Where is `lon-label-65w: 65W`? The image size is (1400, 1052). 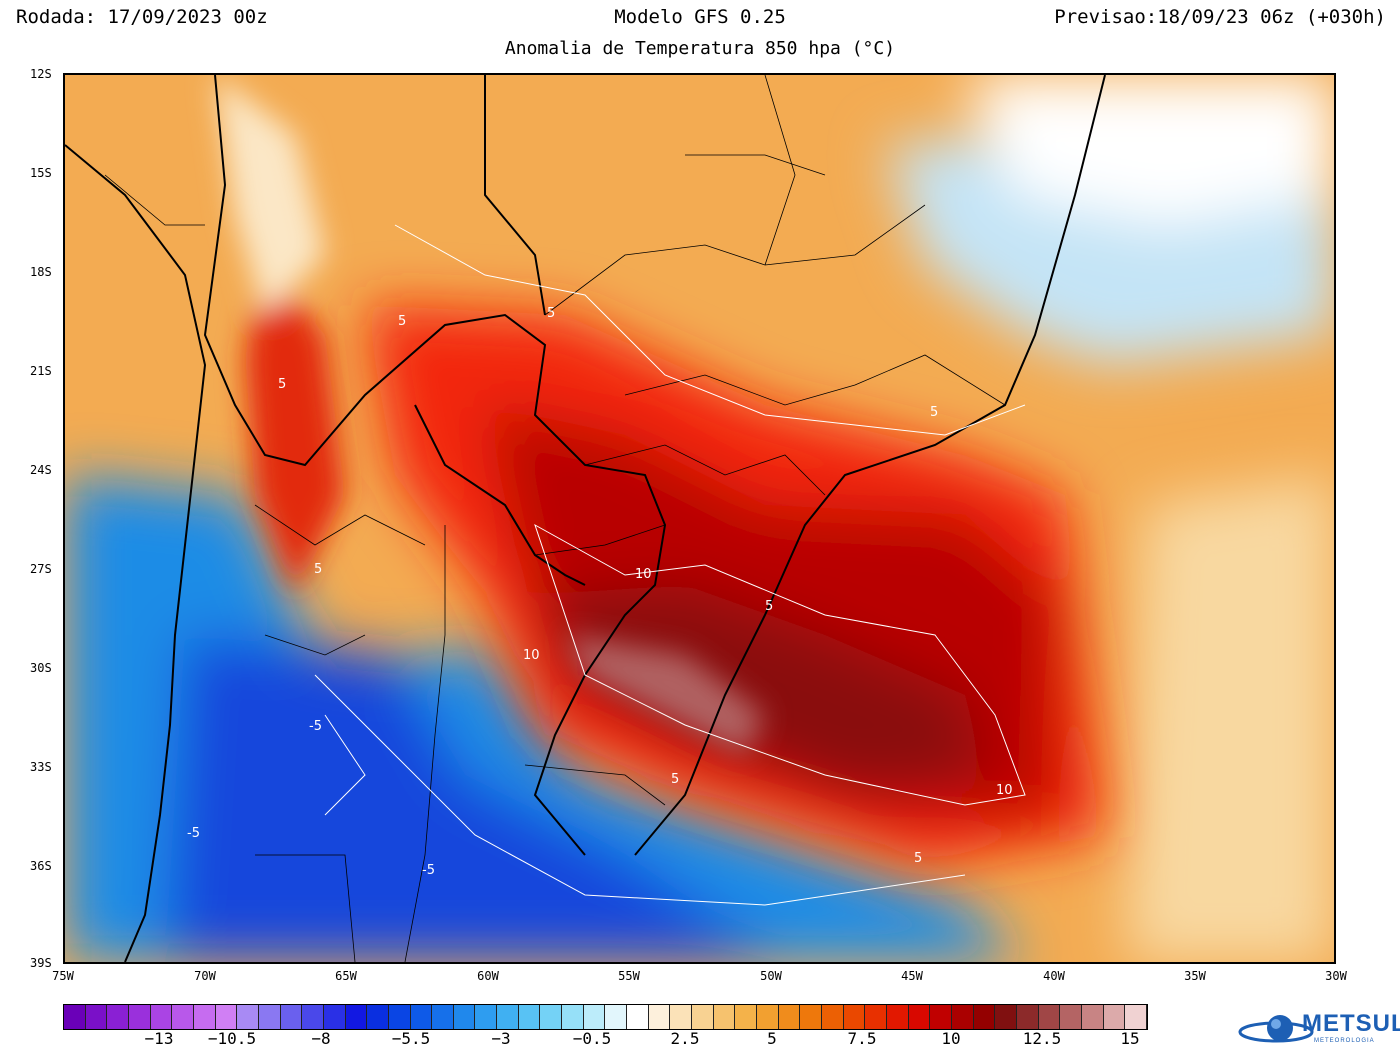 lon-label-65w: 65W is located at coordinates (346, 976).